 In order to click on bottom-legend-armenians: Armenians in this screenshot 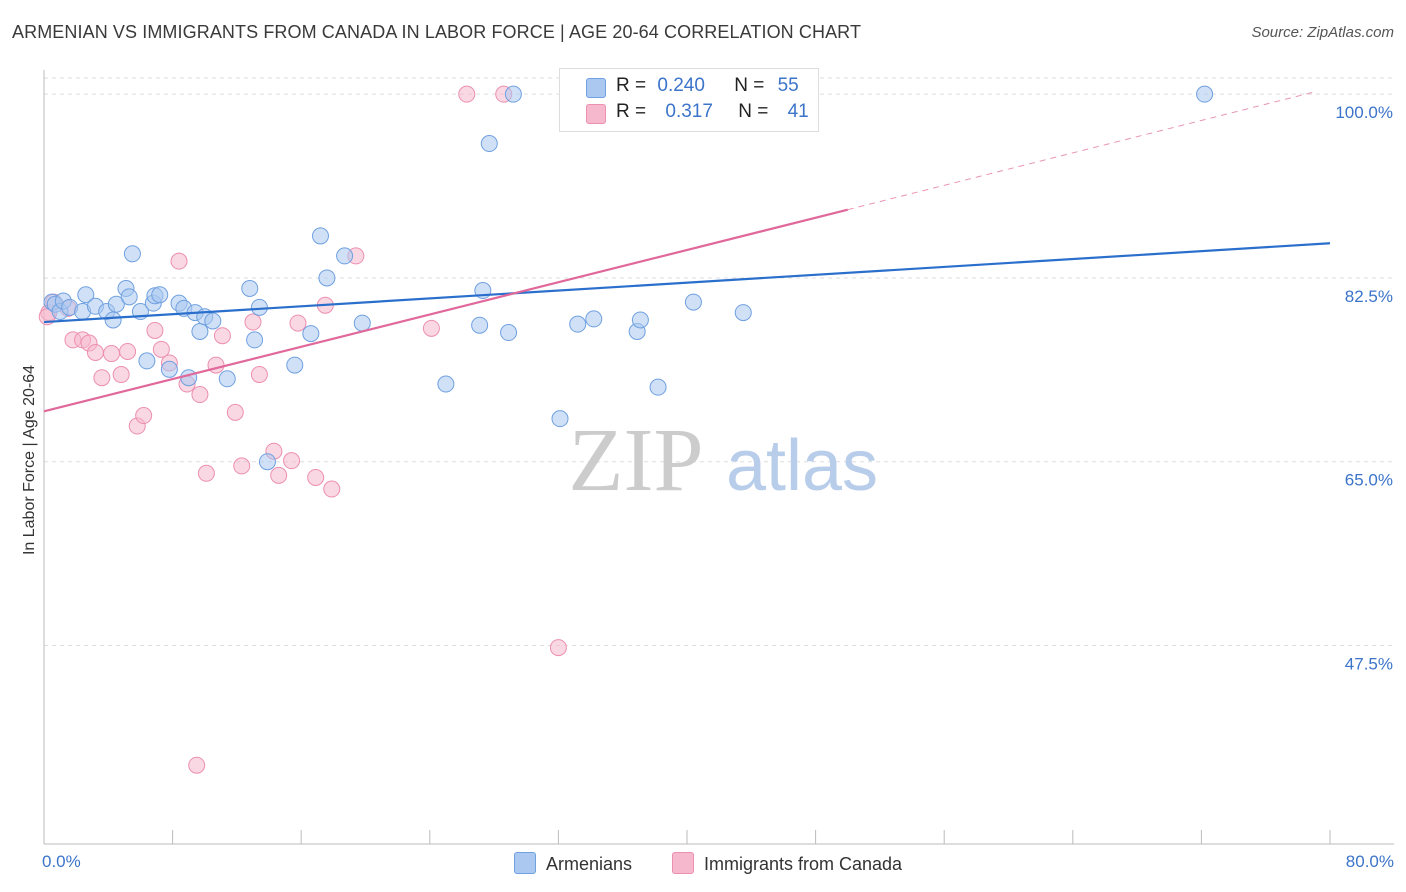, I will do `click(573, 863)`.